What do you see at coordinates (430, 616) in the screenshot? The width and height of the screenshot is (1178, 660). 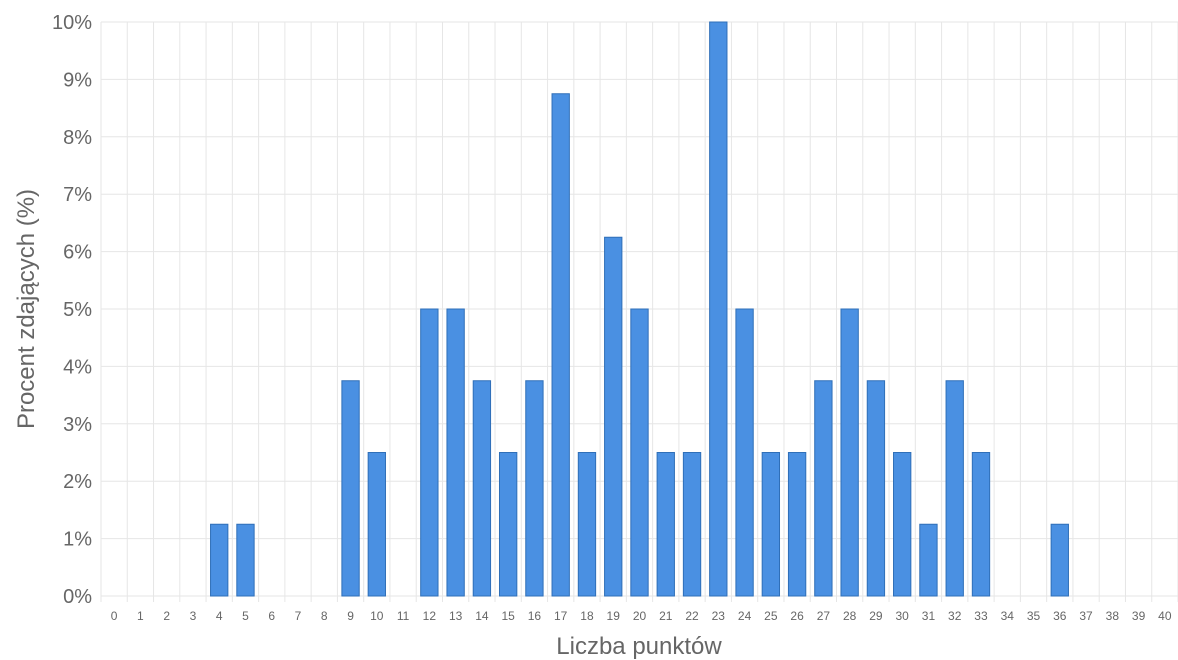 I see `x-tick-label: 12` at bounding box center [430, 616].